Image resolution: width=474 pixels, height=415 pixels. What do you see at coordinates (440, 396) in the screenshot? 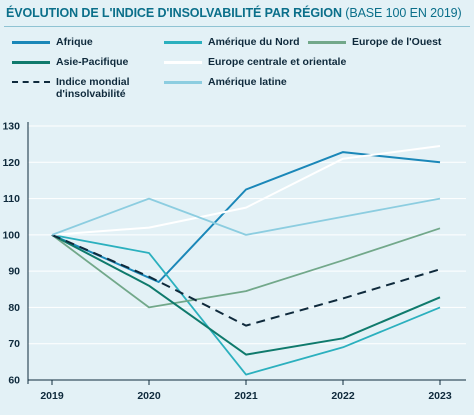
I see `x-tick-2023: 2023` at bounding box center [440, 396].